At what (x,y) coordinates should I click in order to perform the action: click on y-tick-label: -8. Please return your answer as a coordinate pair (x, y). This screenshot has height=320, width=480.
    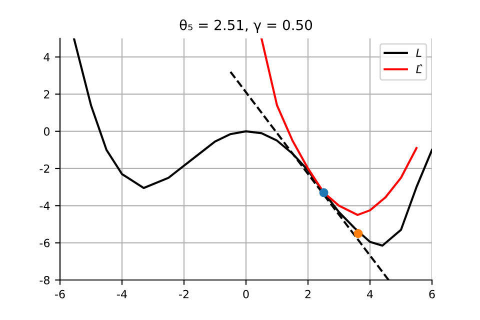
    Looking at the image, I should click on (45, 280).